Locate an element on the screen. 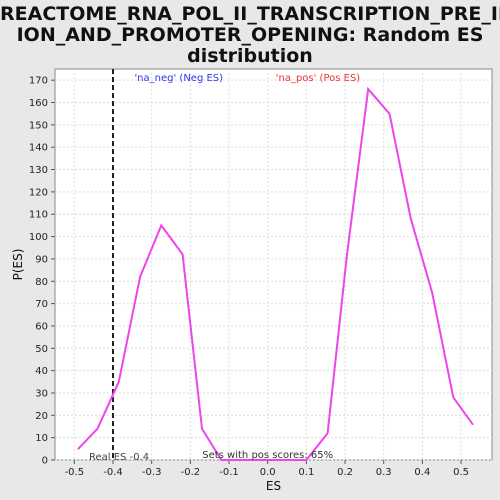 The height and width of the screenshot is (500, 500). y-tick-label: 70 is located at coordinates (41, 304).